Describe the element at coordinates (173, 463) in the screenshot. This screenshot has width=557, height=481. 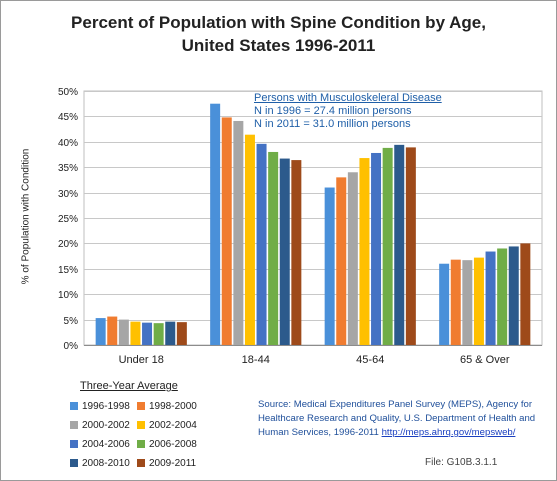
I see `legend-label: 2009-2011` at that location.